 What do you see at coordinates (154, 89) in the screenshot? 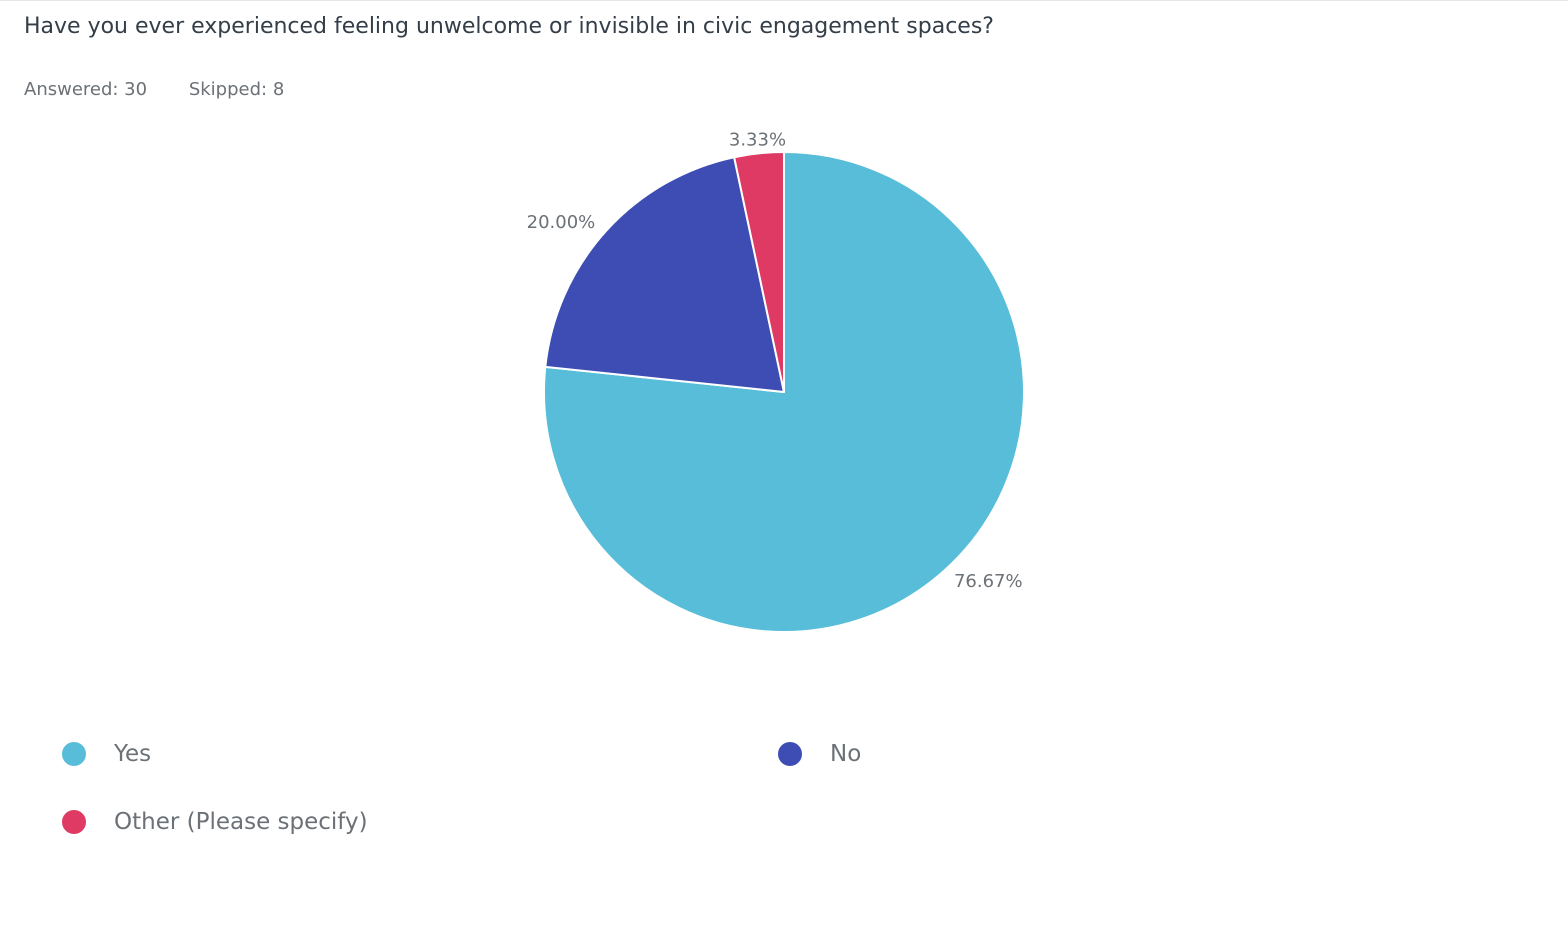
I see `response-stats: Answered: 30 Skipped: 8` at bounding box center [154, 89].